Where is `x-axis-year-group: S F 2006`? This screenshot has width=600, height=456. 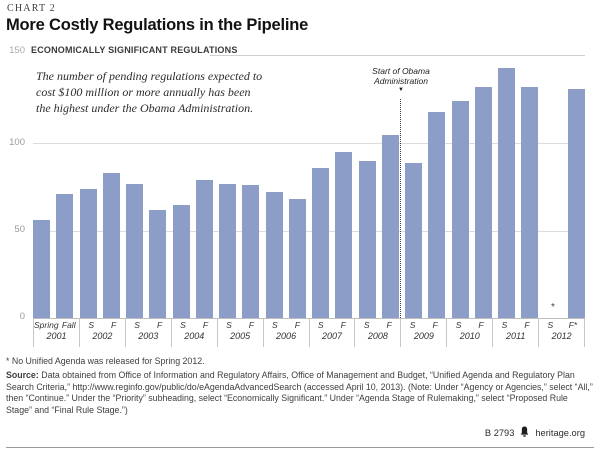 x-axis-year-group: S F 2006 is located at coordinates (285, 332).